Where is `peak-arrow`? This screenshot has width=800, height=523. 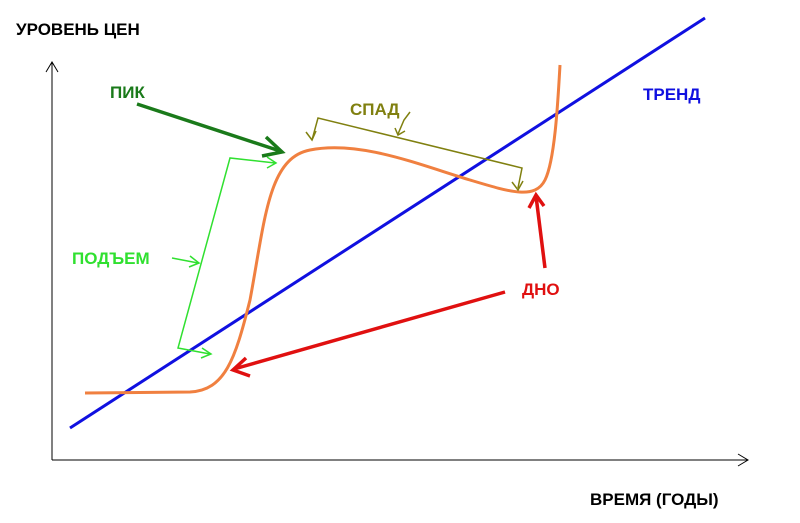
peak-arrow is located at coordinates (211, 130).